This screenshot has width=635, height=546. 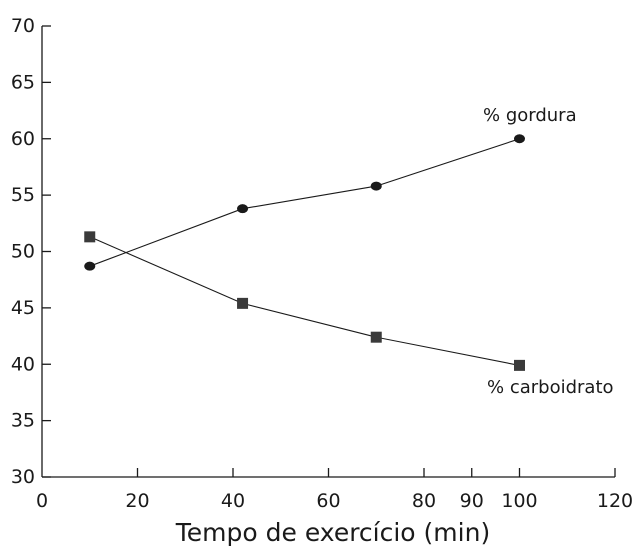 What do you see at coordinates (424, 501) in the screenshot?
I see `x-tick-label: 80` at bounding box center [424, 501].